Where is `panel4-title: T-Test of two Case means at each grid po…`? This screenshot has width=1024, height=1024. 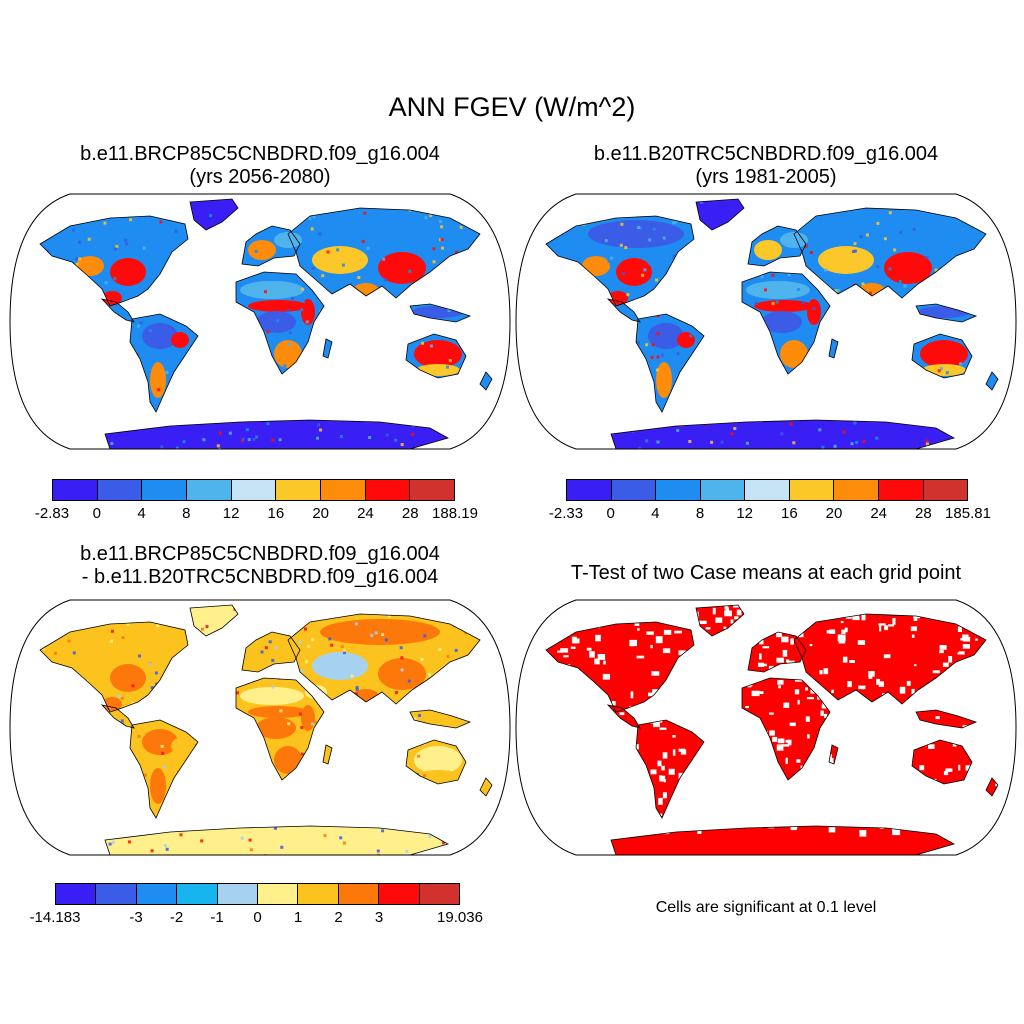
panel4-title: T-Test of two Case means at each grid po… is located at coordinates (766, 573).